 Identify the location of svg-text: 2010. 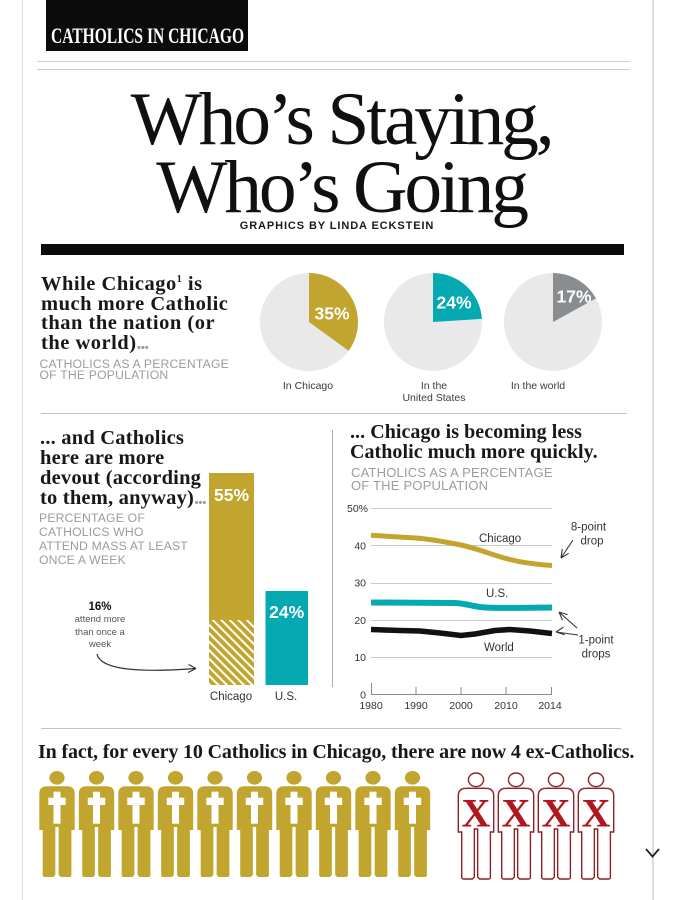
(506, 706).